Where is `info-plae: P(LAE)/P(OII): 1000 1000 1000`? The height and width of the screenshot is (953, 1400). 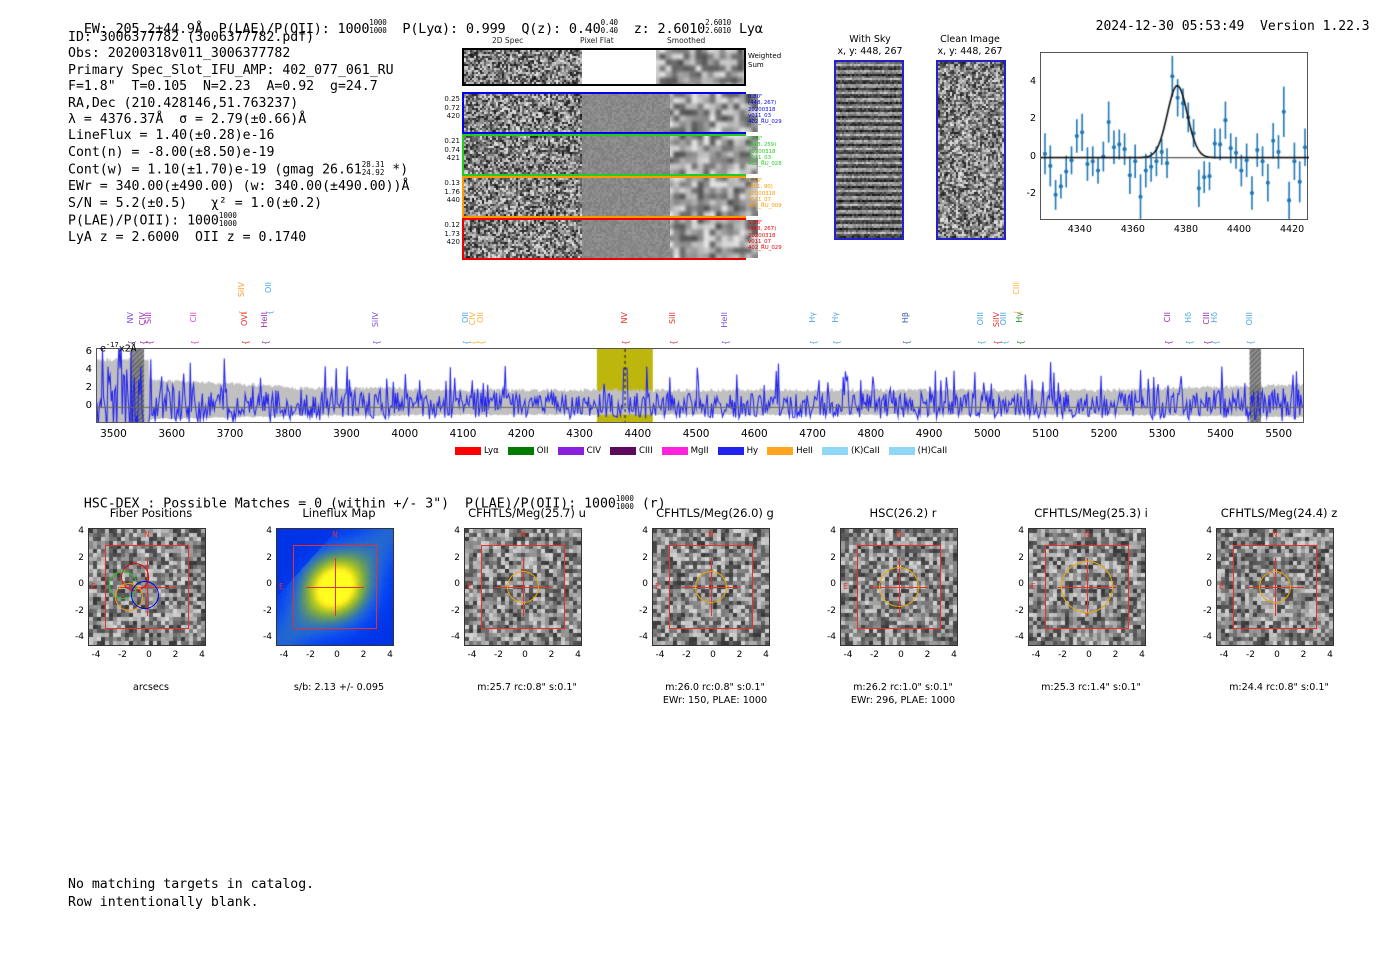
info-plae: P(LAE)/P(OII): 1000 1000 1000 is located at coordinates (152, 219).